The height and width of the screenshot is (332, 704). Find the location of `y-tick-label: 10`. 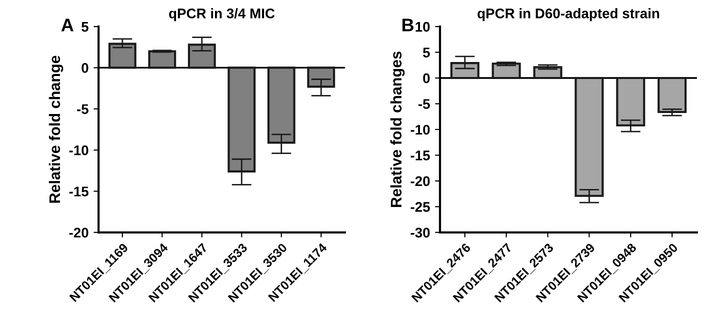

y-tick-label: 10 is located at coordinates (423, 27).